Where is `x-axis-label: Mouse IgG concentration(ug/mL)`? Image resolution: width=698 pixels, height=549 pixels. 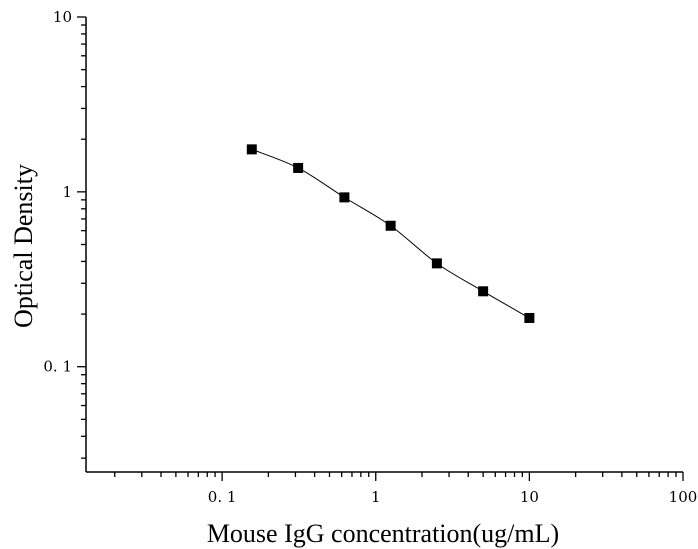 x-axis-label: Mouse IgG concentration(ug/mL) is located at coordinates (383, 533).